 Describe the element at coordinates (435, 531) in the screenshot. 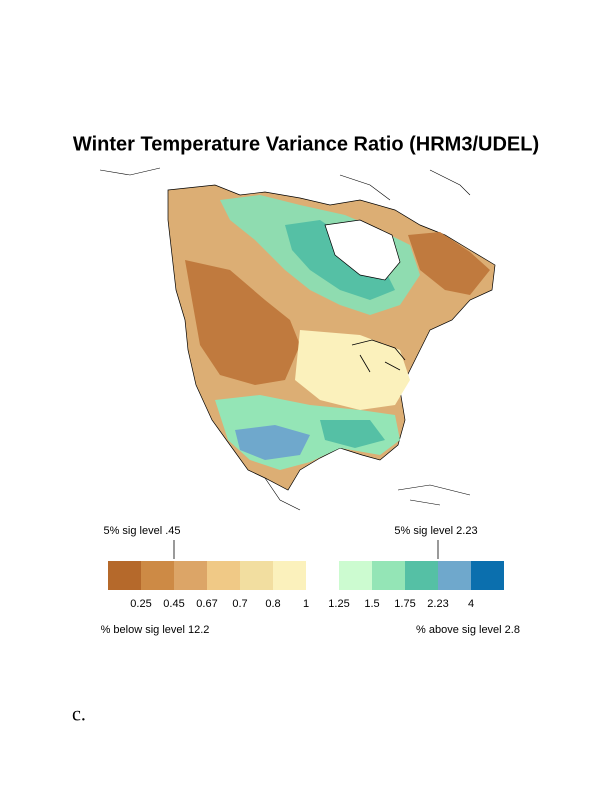

I see `high-sig-label: 5% sig level 2.23` at that location.